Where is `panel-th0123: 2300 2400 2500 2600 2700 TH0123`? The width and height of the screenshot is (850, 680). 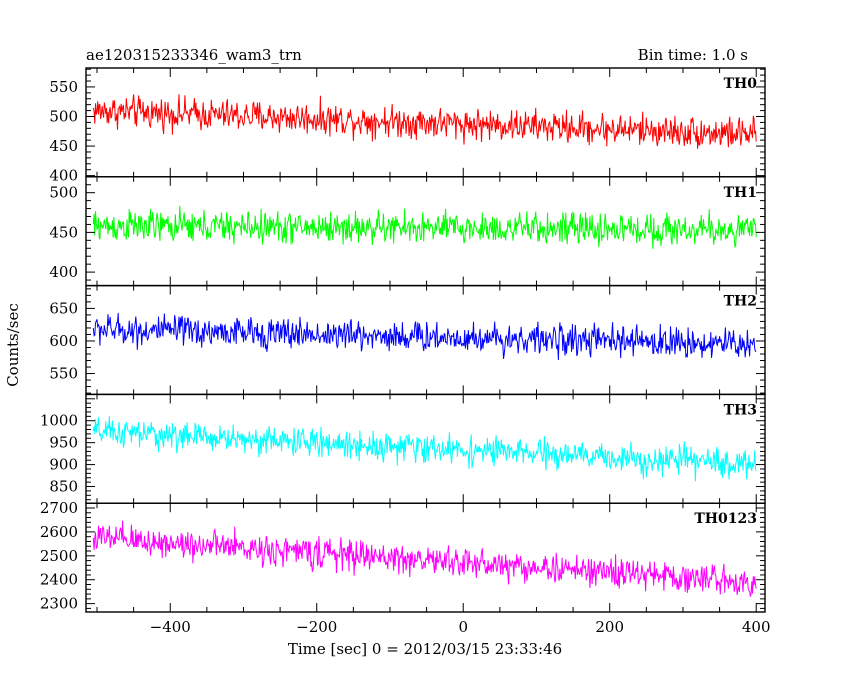 panel-th0123: 2300 2400 2500 2600 2700 TH0123 is located at coordinates (403, 556).